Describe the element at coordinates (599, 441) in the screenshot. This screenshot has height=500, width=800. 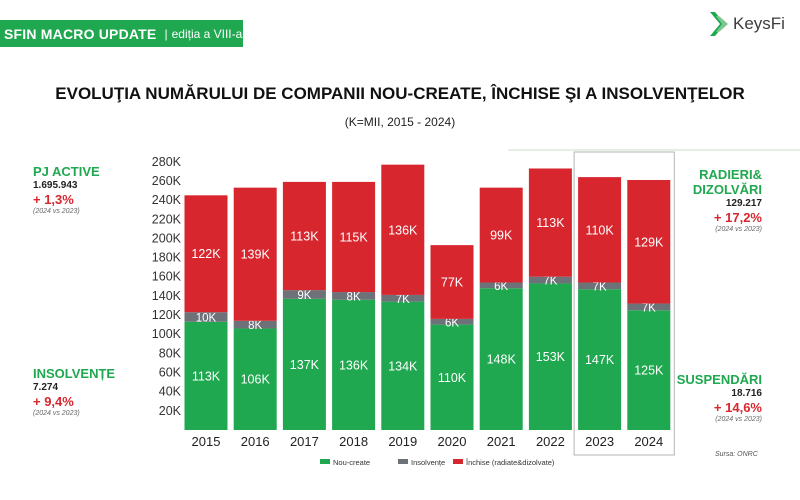
I see `x-tick-label: 2023` at that location.